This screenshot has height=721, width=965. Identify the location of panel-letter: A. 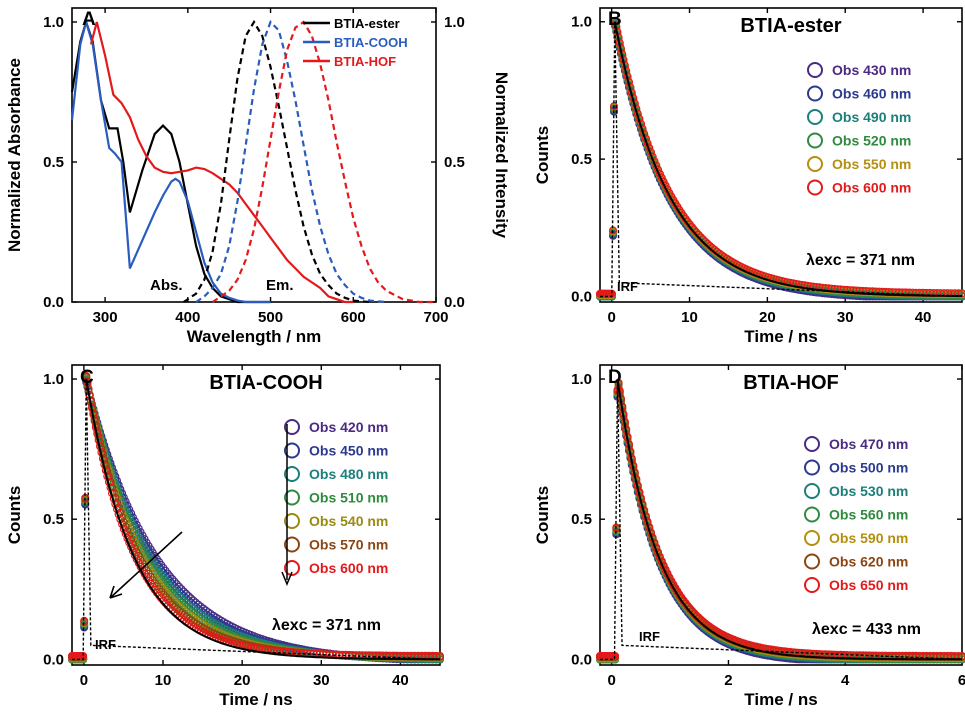
(89, 19).